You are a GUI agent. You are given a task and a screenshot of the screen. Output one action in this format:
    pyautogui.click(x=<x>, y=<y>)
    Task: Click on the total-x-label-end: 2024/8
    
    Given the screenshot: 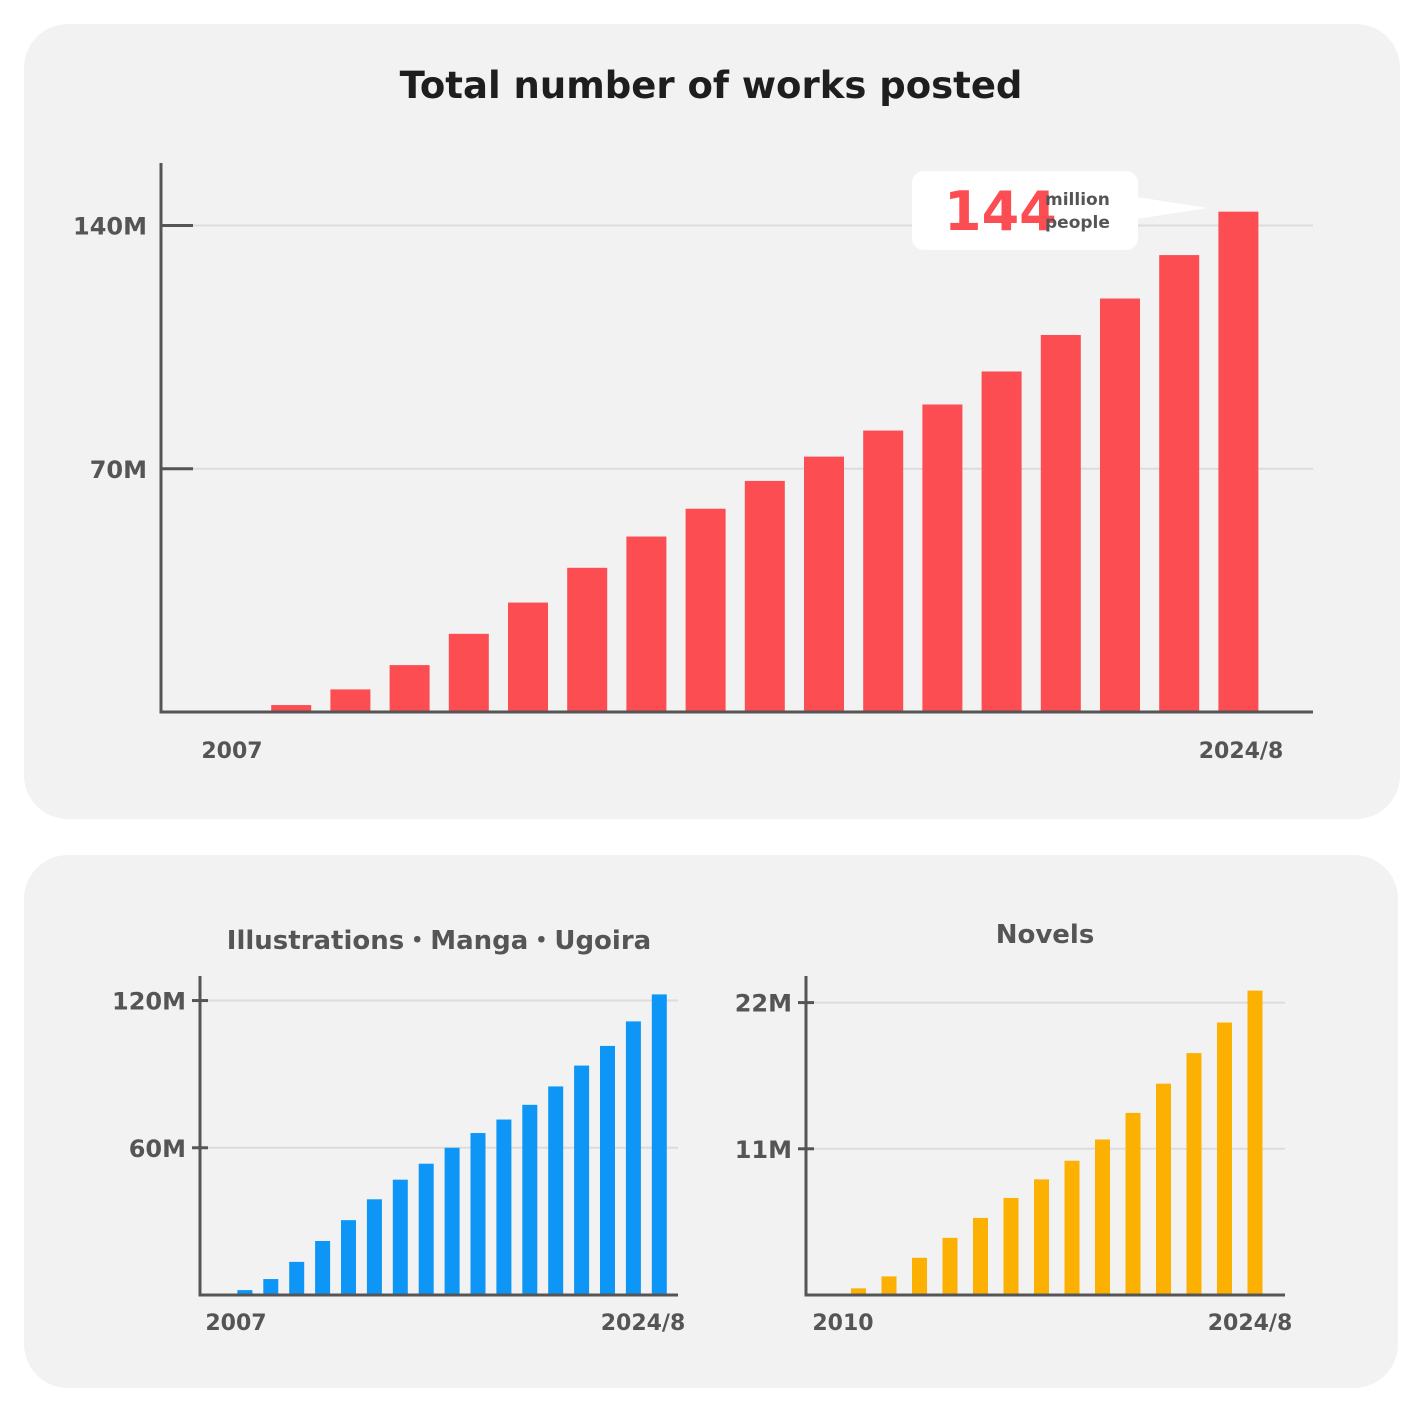 What is the action you would take?
    pyautogui.click(x=1241, y=751)
    